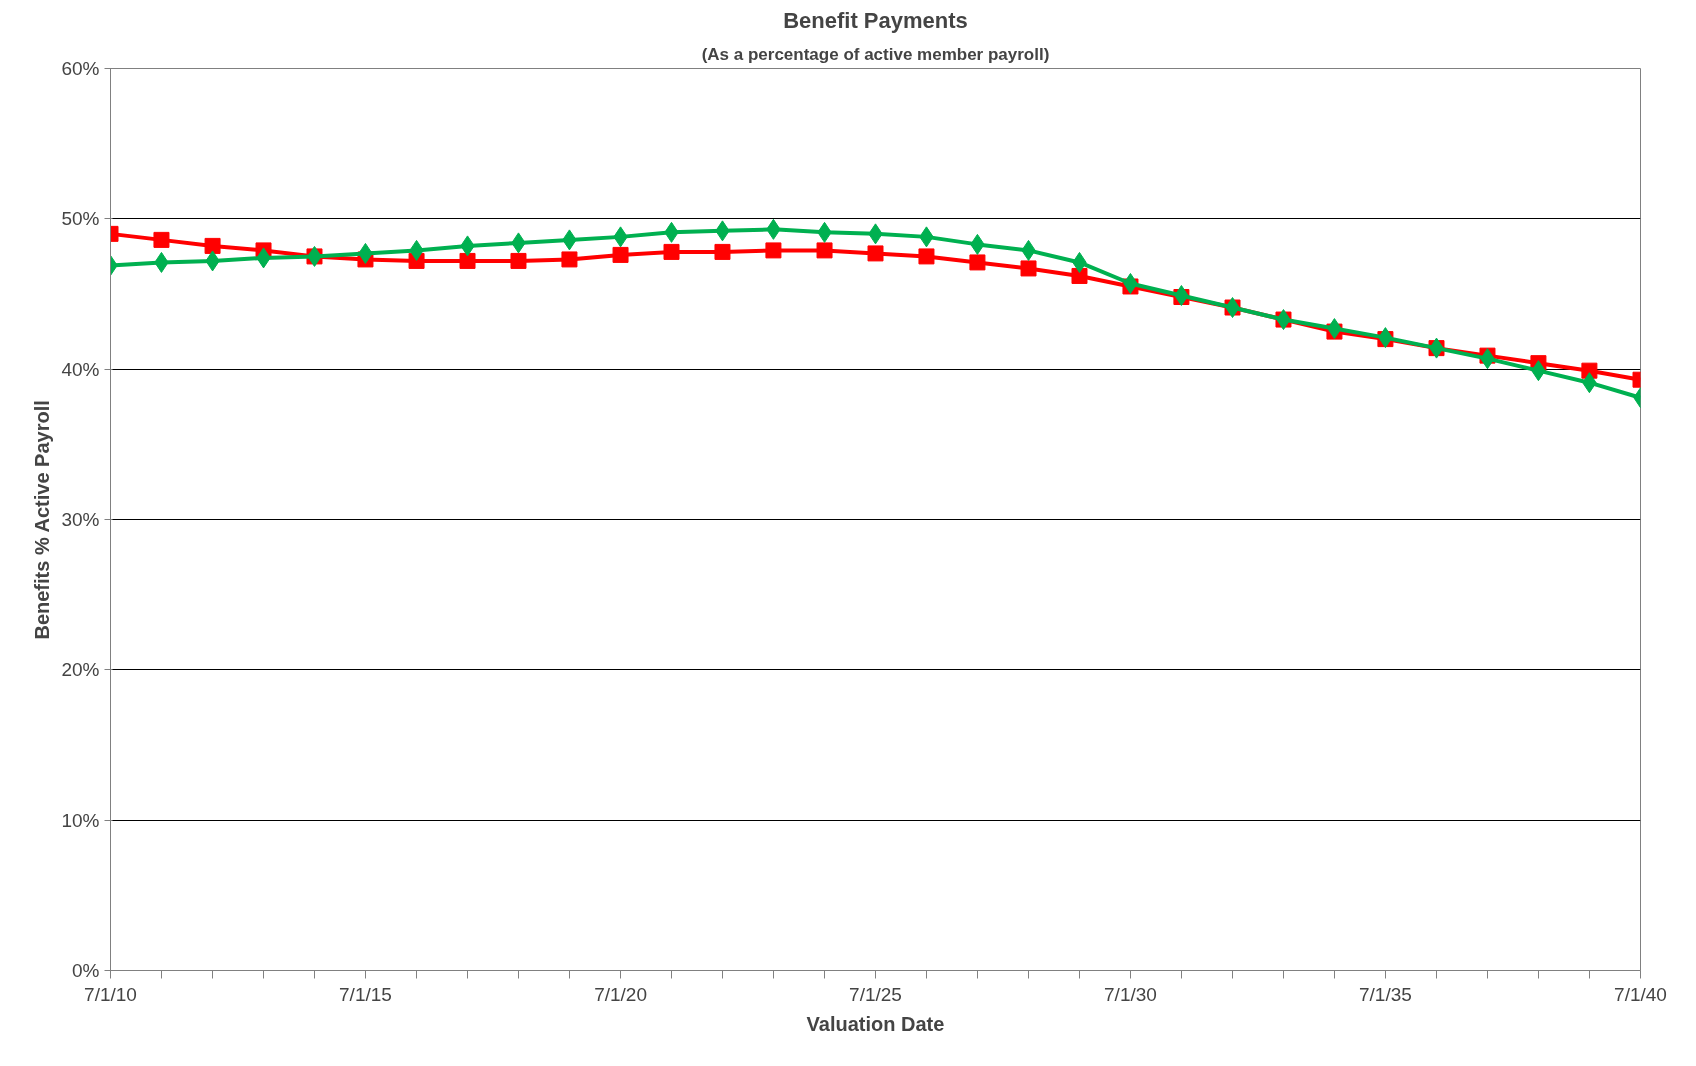 The image size is (1696, 1066). I want to click on chart-title: Benefit Payments, so click(875, 20).